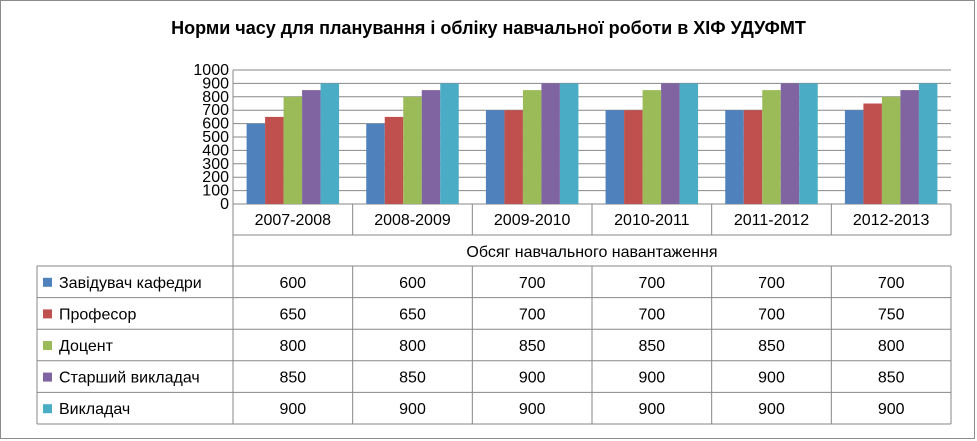  What do you see at coordinates (94, 409) in the screenshot?
I see `series-name: Викладач` at bounding box center [94, 409].